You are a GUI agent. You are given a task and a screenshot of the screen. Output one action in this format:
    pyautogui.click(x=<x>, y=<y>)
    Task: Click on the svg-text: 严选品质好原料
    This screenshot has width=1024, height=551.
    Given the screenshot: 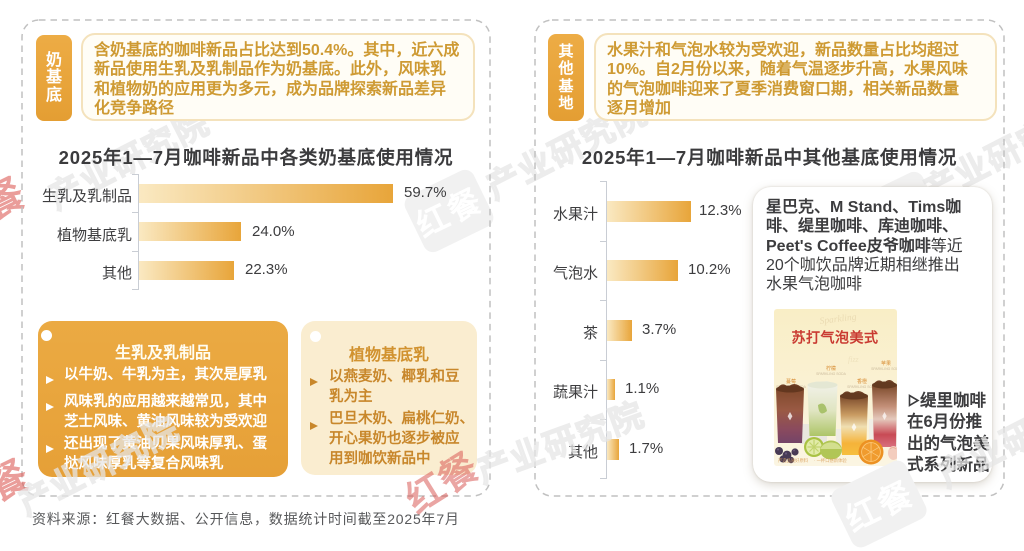 What is the action you would take?
    pyautogui.click(x=793, y=460)
    